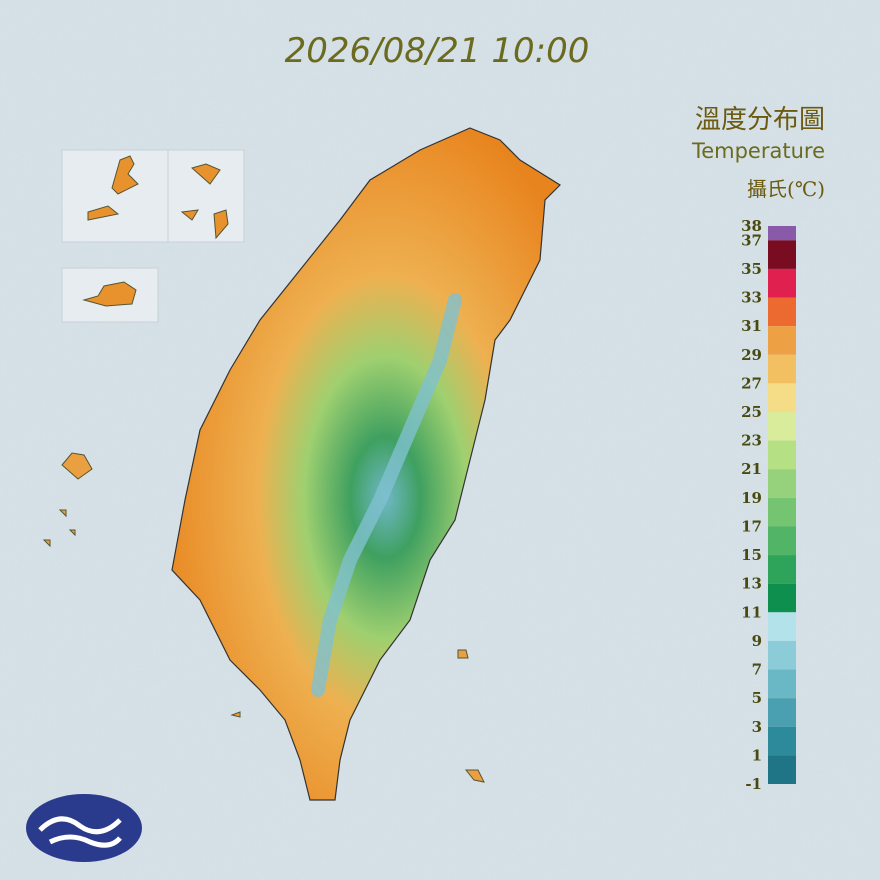  What do you see at coordinates (753, 784) in the screenshot?
I see `scale-label: -1` at bounding box center [753, 784].